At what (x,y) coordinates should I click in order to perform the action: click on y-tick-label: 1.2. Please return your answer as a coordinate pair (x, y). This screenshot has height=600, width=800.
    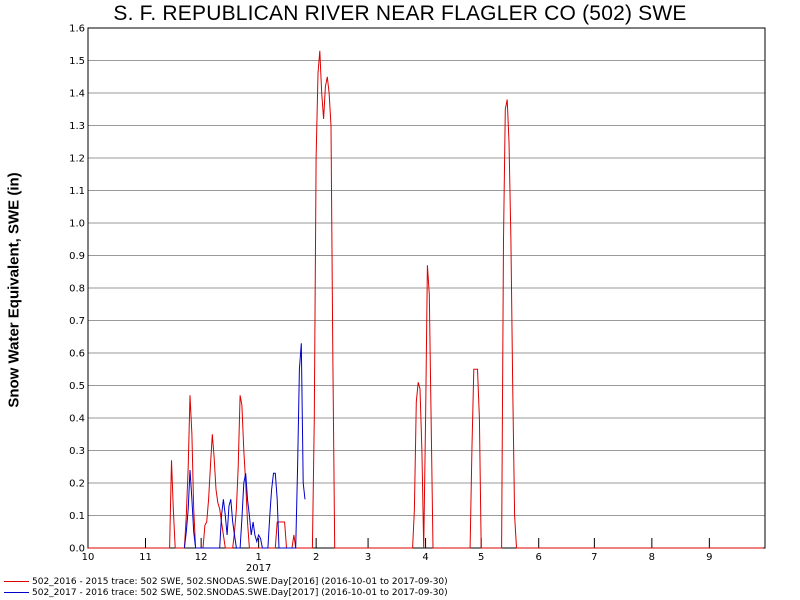
    Looking at the image, I should click on (77, 159).